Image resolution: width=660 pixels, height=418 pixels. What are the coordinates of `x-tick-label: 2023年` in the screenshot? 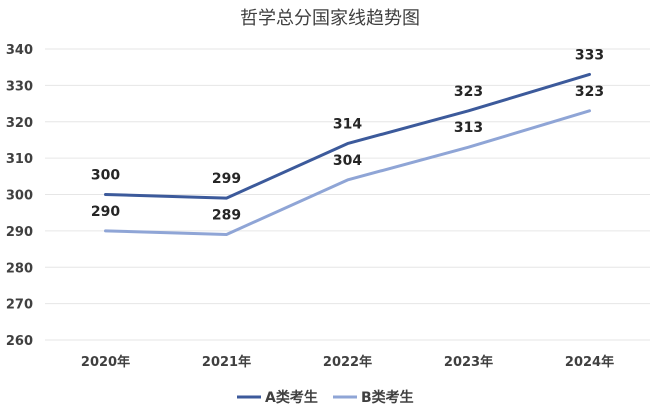 It's located at (468, 362).